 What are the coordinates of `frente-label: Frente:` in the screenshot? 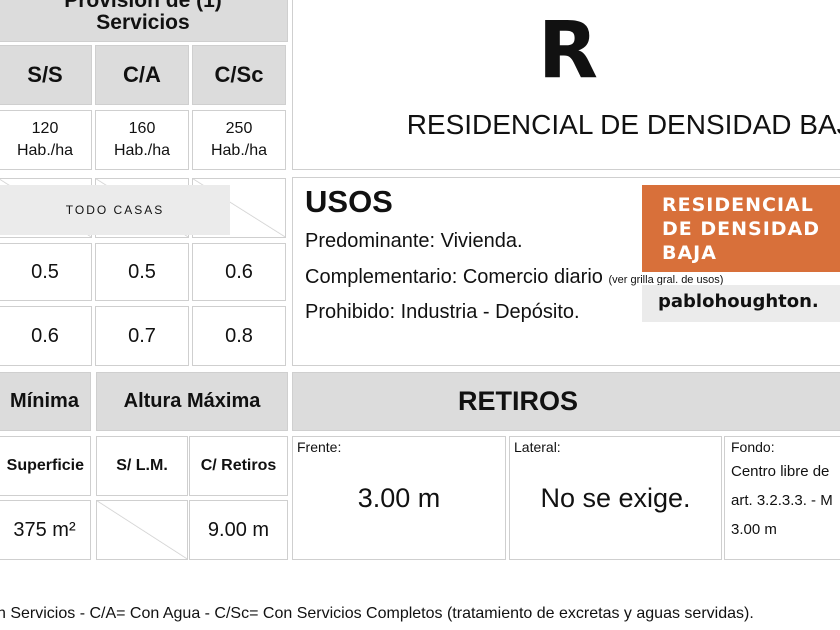 It's located at (319, 447).